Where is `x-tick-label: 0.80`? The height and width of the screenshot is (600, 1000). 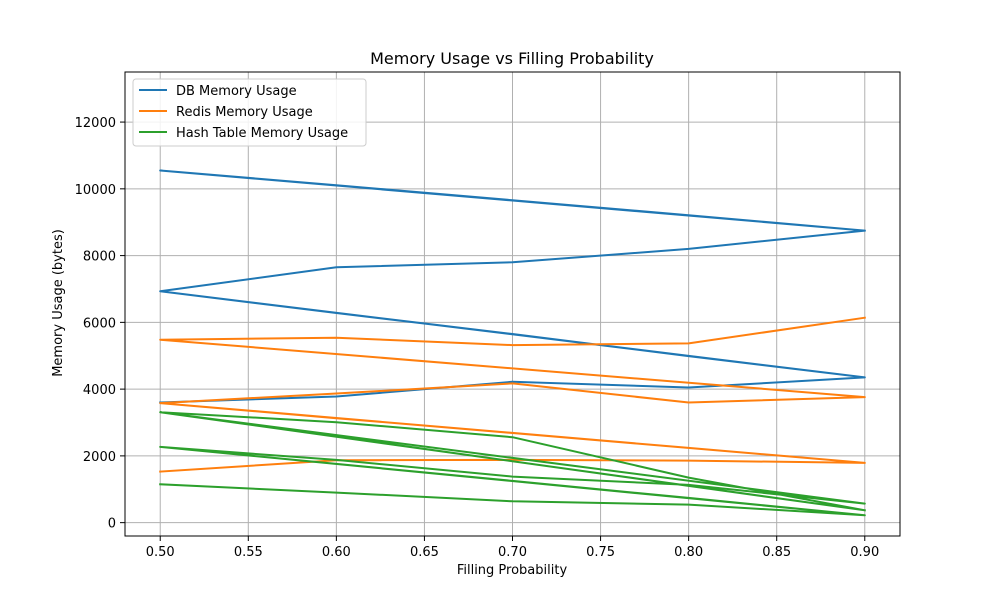
x-tick-label: 0.80 is located at coordinates (688, 552).